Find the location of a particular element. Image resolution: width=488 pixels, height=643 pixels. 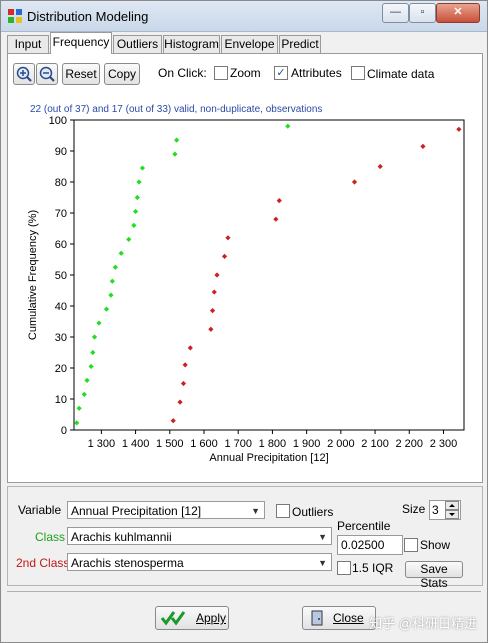

outliers-label: Outliers is located at coordinates (313, 512).